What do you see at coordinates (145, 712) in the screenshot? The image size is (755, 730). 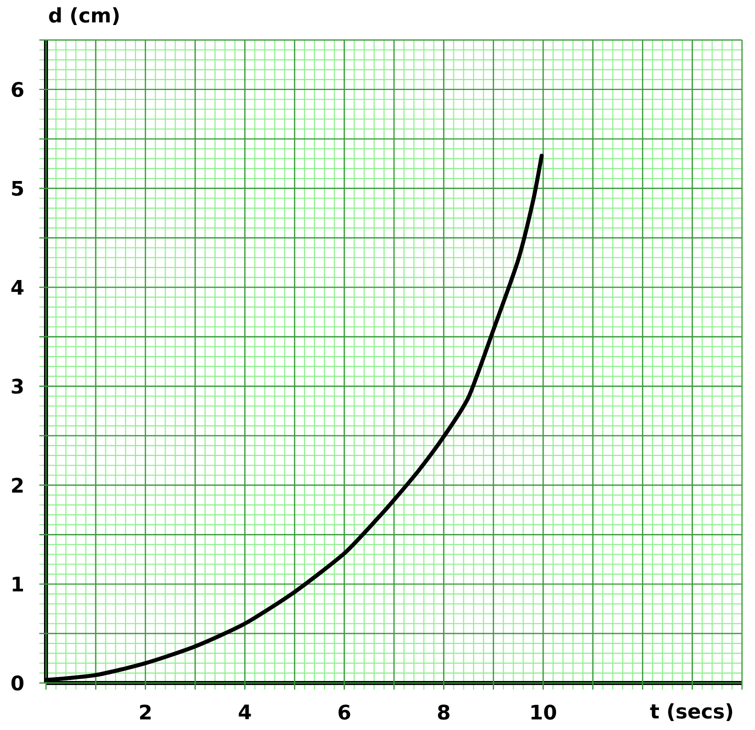 I see `x-tick-label: 2` at bounding box center [145, 712].